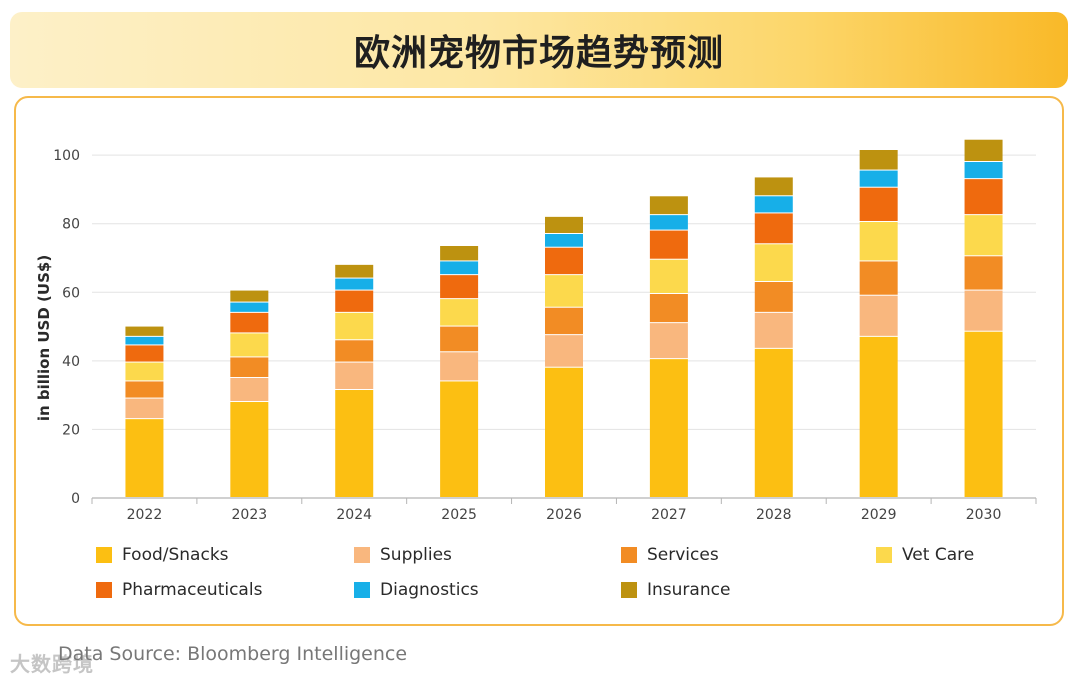 Image resolution: width=1080 pixels, height=682 pixels. What do you see at coordinates (983, 235) in the screenshot?
I see `bar-segment-vet-care-2030` at bounding box center [983, 235].